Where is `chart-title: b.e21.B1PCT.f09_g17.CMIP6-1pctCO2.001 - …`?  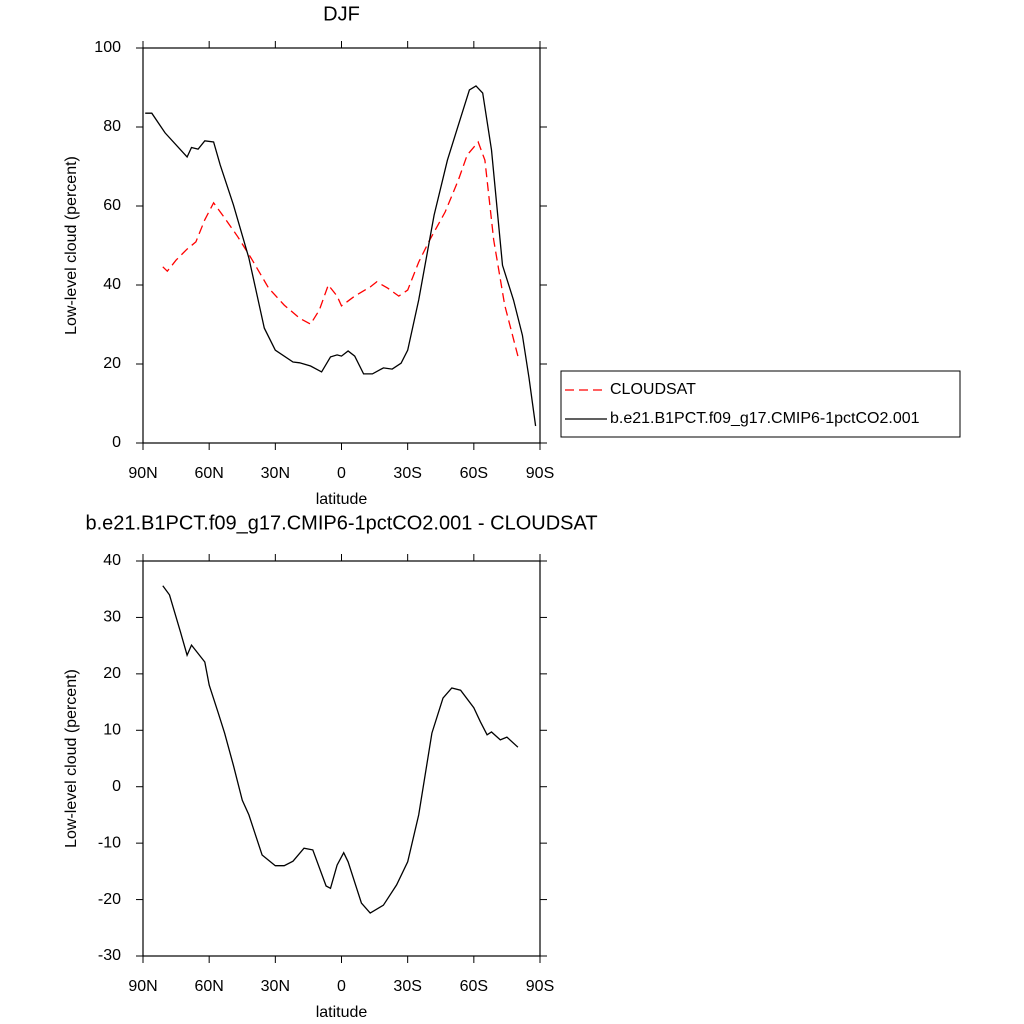 chart-title: b.e21.B1PCT.f09_g17.CMIP6-1pctCO2.001 - … is located at coordinates (341, 523).